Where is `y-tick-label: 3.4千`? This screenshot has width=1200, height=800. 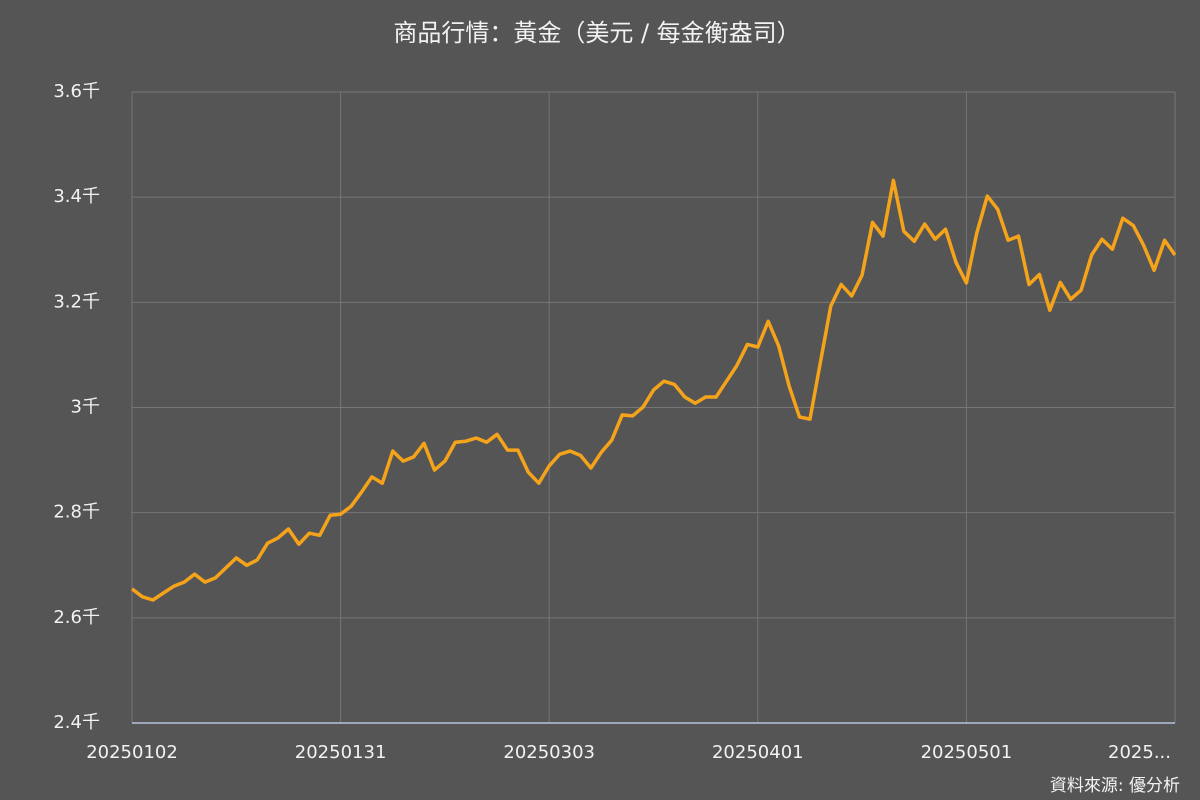
y-tick-label: 3.4千 is located at coordinates (76, 196).